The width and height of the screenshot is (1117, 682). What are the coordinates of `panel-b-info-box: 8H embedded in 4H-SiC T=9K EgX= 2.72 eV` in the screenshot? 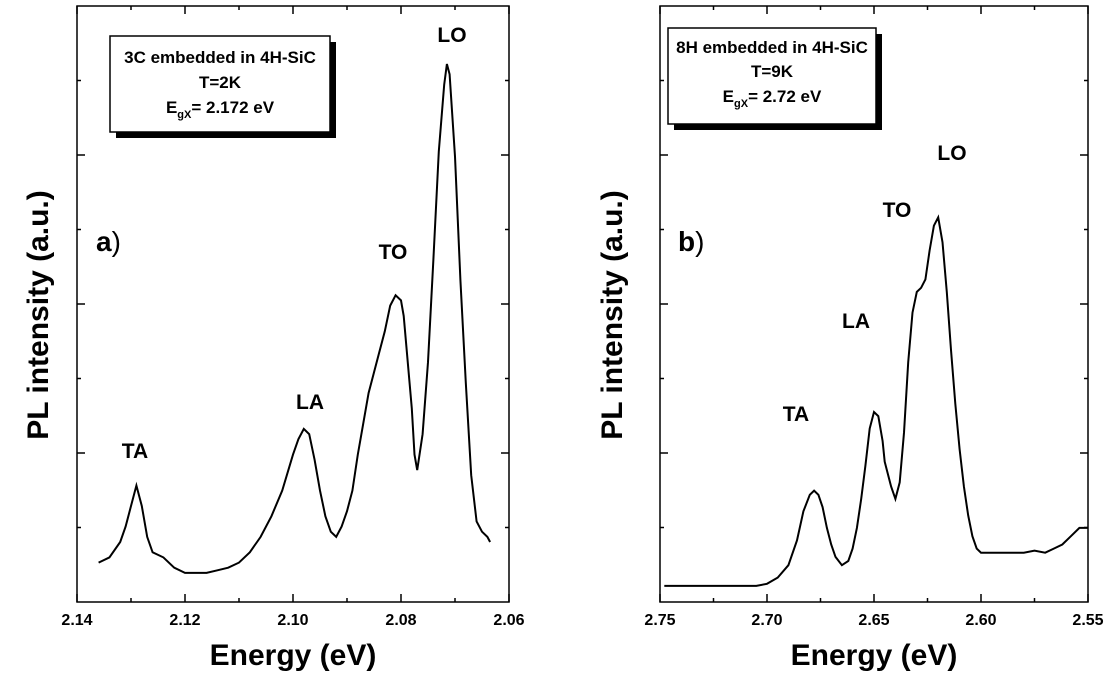 It's located at (774, 78).